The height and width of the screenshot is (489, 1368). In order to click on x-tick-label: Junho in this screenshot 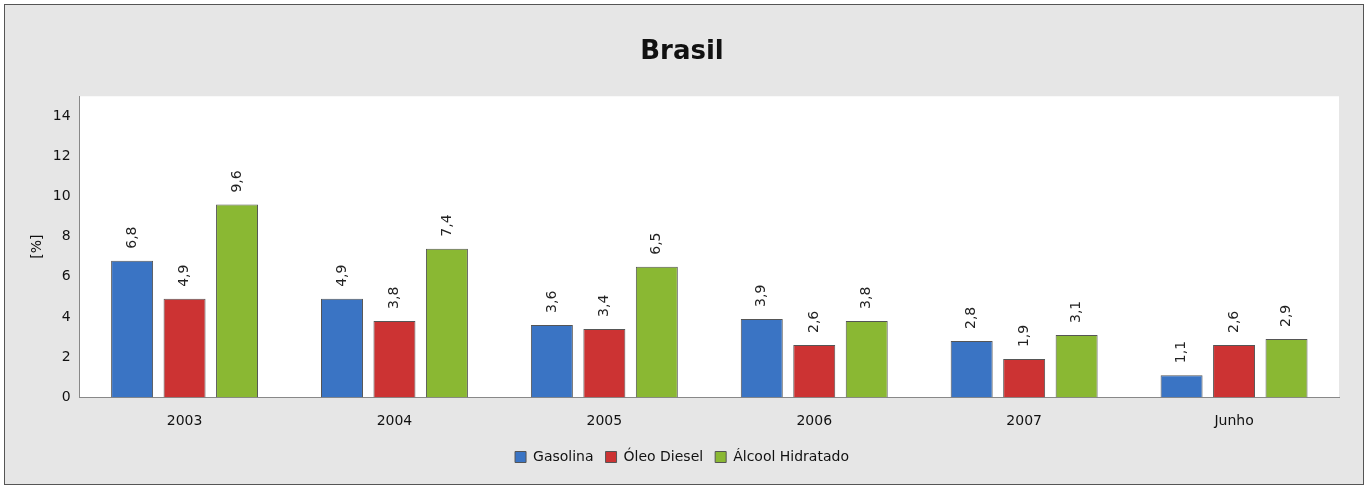, I will do `click(1233, 420)`.